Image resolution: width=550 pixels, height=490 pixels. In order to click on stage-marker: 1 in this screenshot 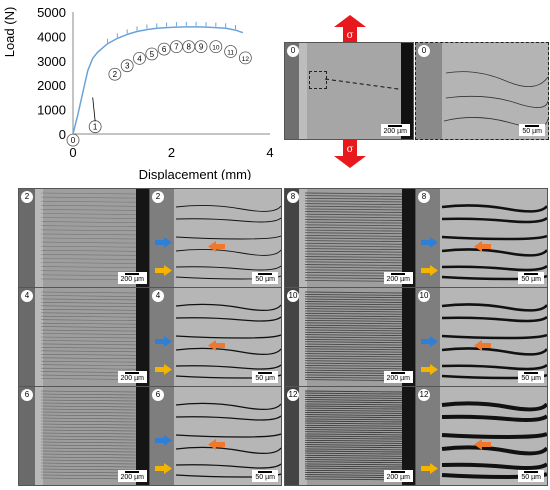, I will do `click(95, 127)`.